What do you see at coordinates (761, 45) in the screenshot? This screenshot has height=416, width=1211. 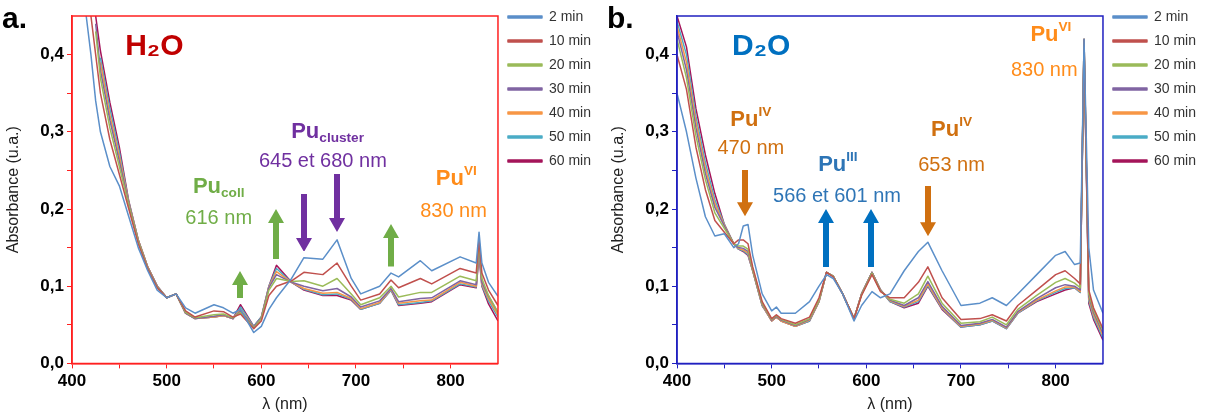 I see `annotation: D₂O` at bounding box center [761, 45].